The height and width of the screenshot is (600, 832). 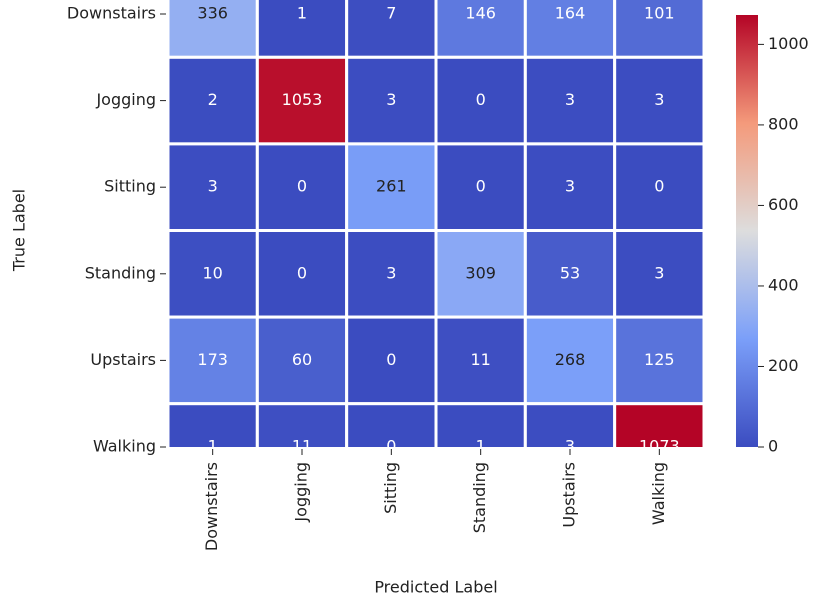 I want to click on colorbar-tick-label: 400, so click(x=783, y=284).